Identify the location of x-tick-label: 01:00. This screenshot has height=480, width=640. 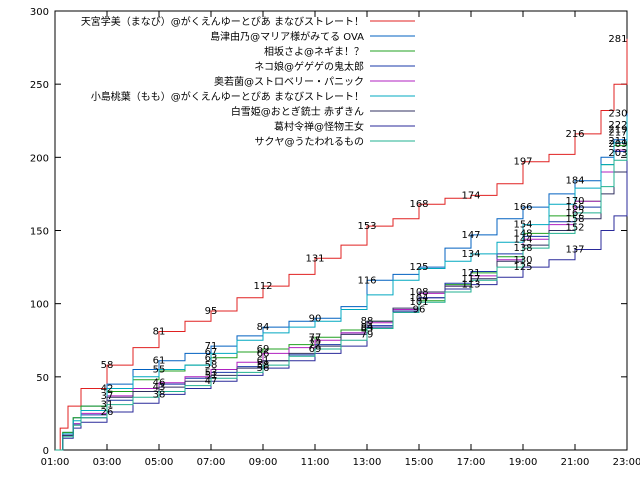
(55, 462).